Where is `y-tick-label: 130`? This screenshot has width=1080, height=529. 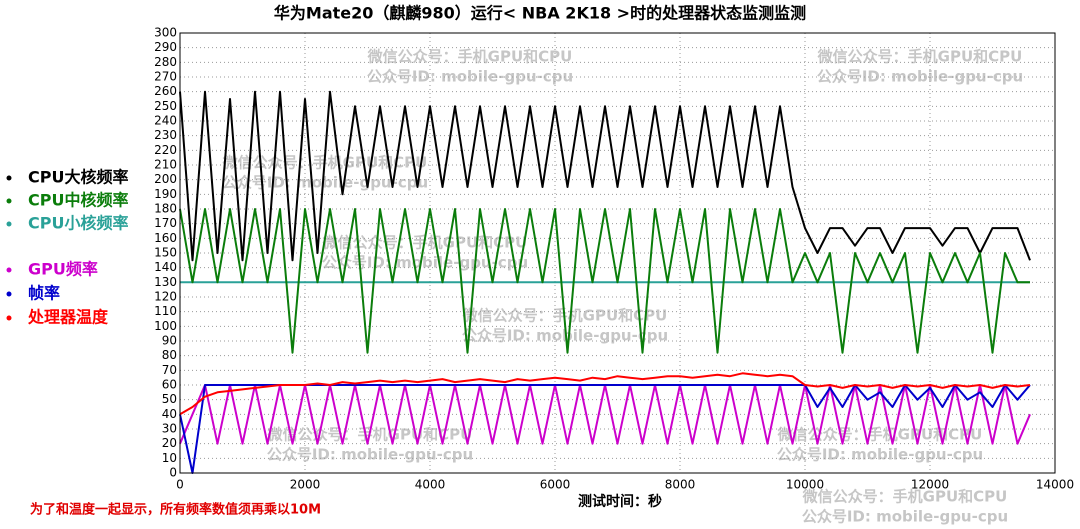 y-tick-label: 130 is located at coordinates (165, 282).